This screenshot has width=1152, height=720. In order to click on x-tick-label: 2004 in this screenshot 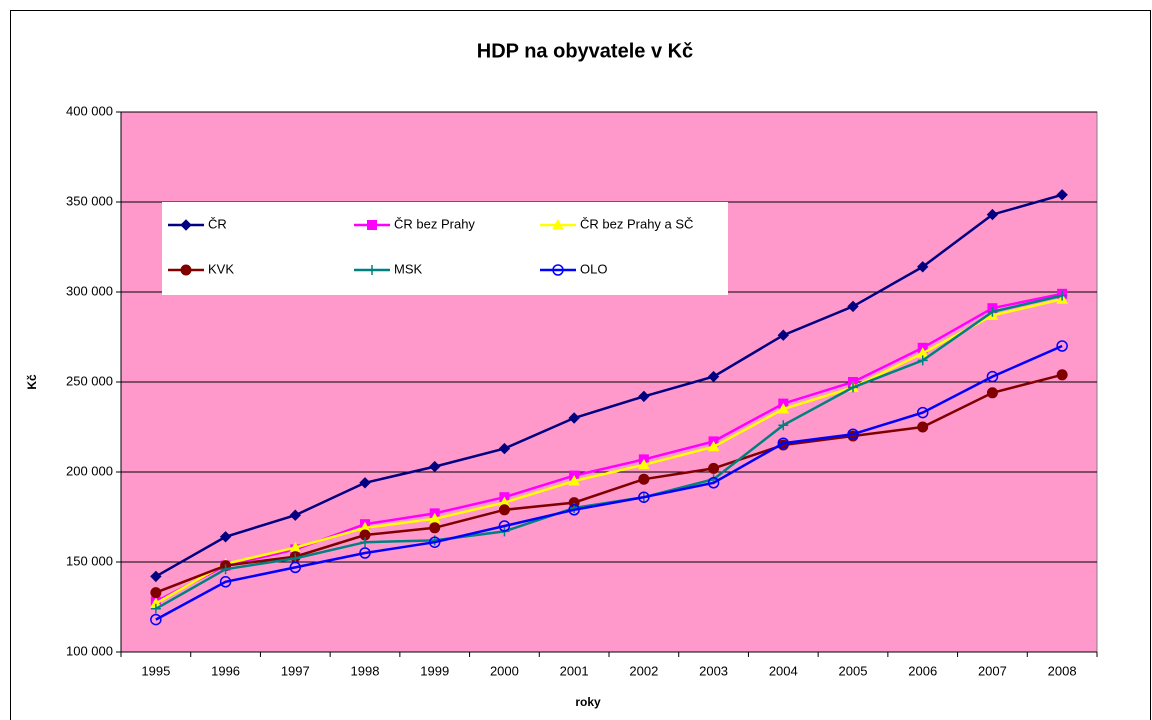, I will do `click(783, 670)`.